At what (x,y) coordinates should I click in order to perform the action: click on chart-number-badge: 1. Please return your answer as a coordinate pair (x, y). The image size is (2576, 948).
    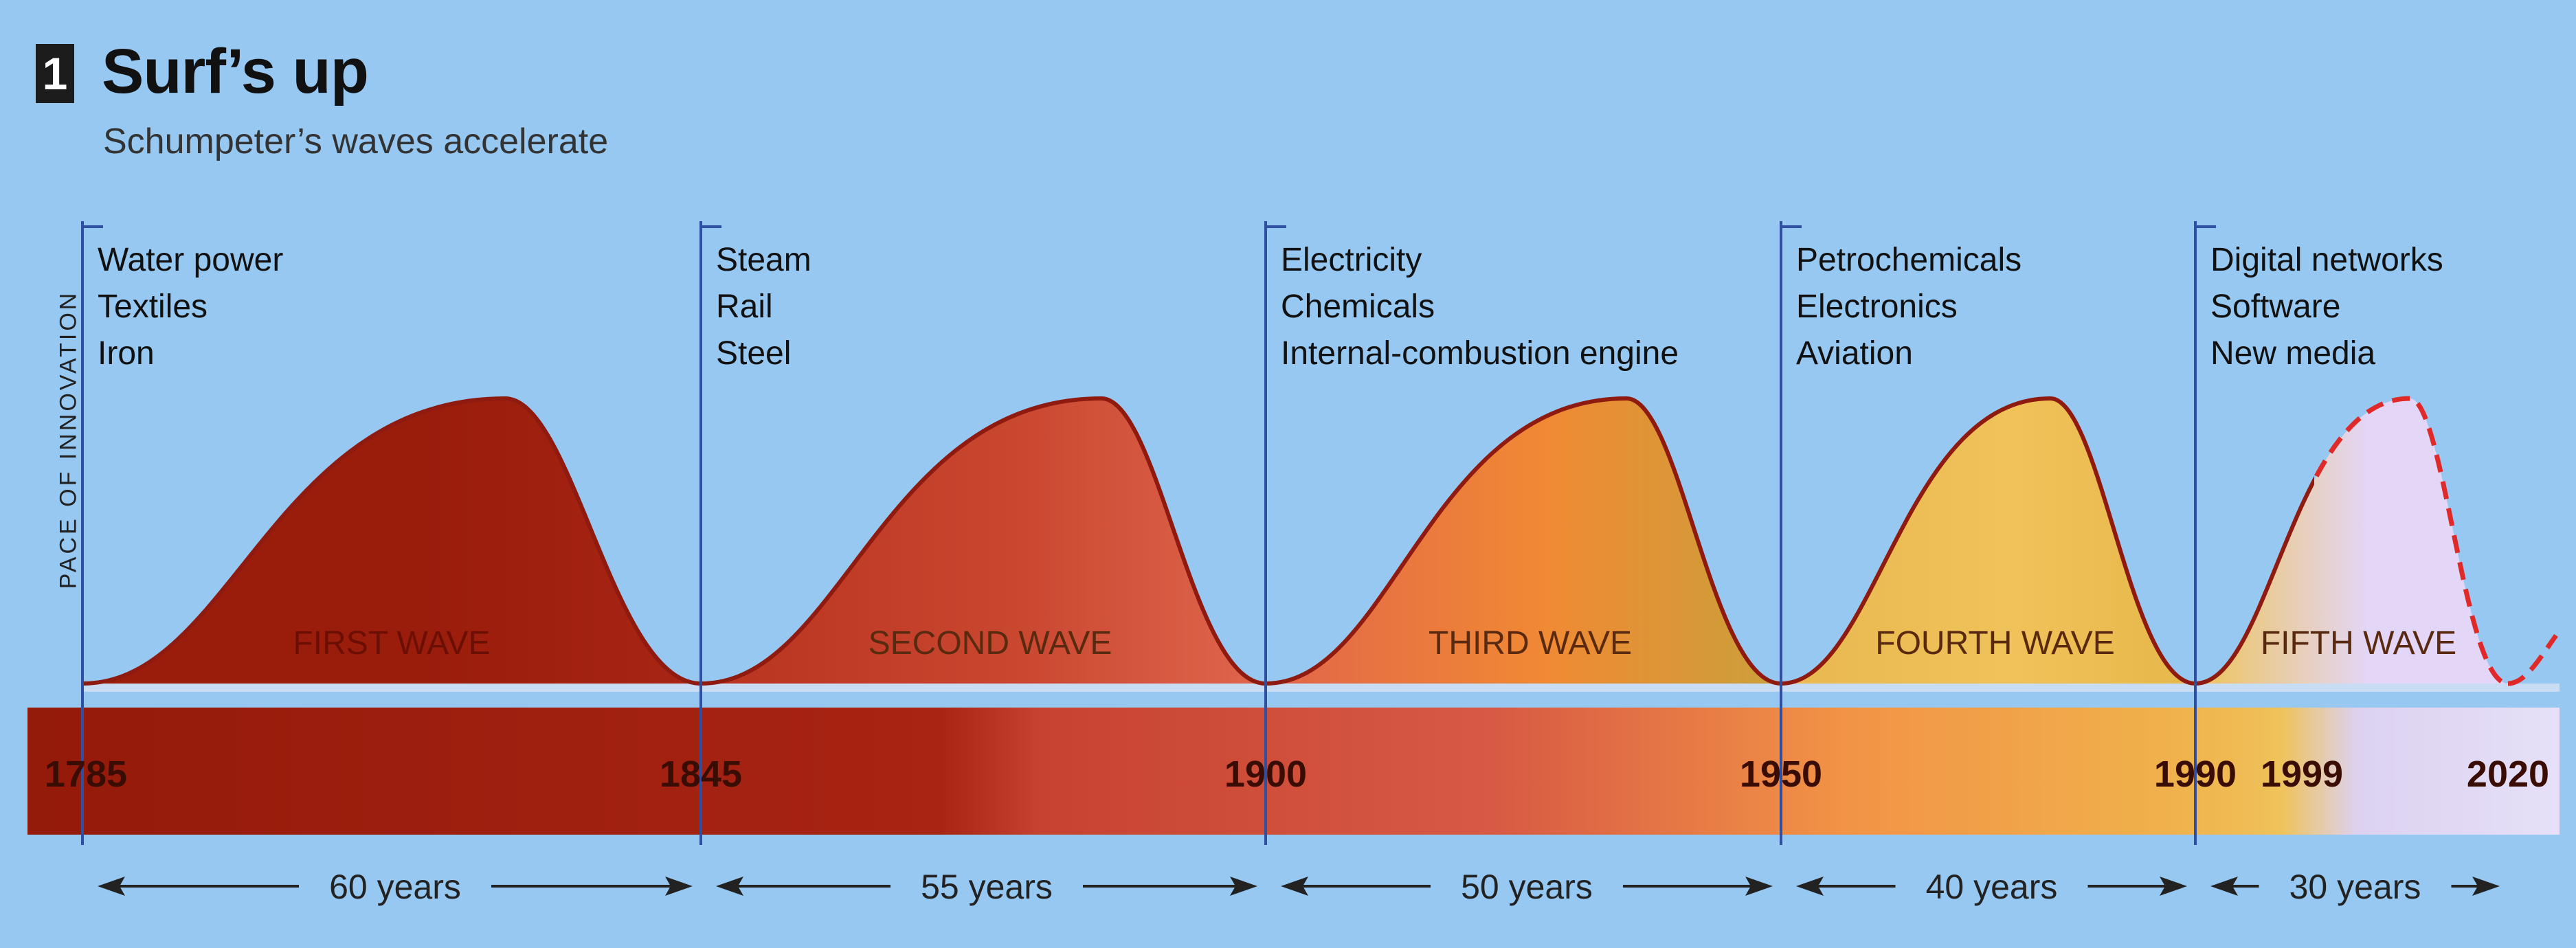
    Looking at the image, I should click on (55, 73).